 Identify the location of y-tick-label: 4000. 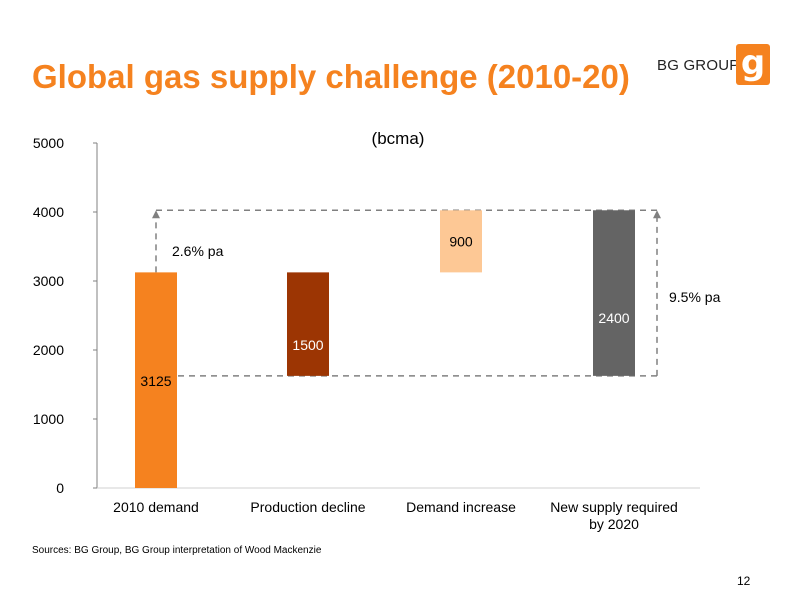
(48, 212).